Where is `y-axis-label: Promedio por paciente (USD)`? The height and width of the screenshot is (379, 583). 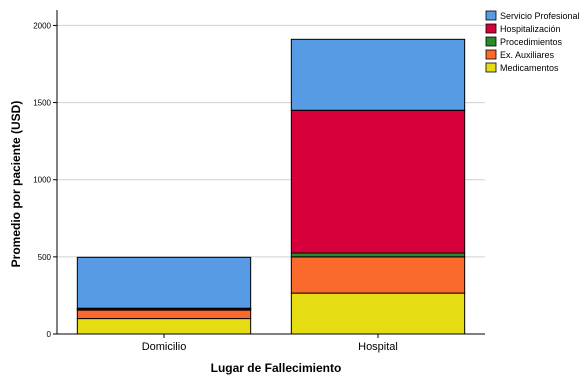
y-axis-label: Promedio por paciente (USD) is located at coordinates (16, 184).